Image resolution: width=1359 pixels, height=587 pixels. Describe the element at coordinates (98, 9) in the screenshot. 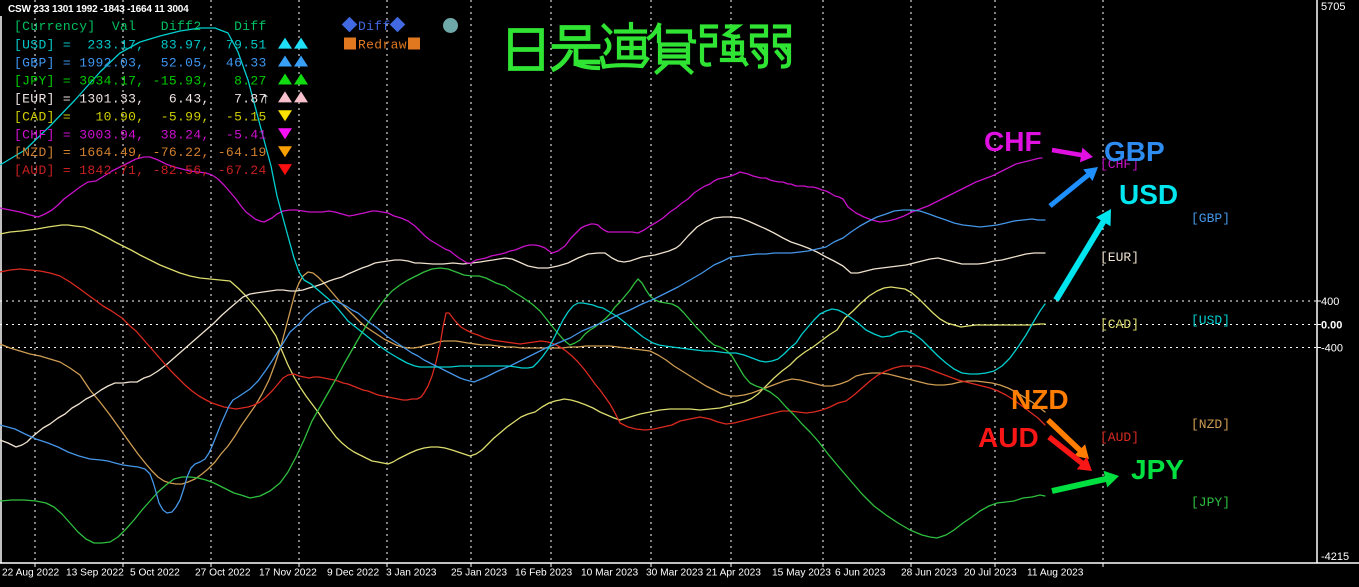

I see `svg-text:CSW 233 1301 1992 -1843 -1664: CSW 233 1301 1992 -1843 -1664 11 3004` at that location.